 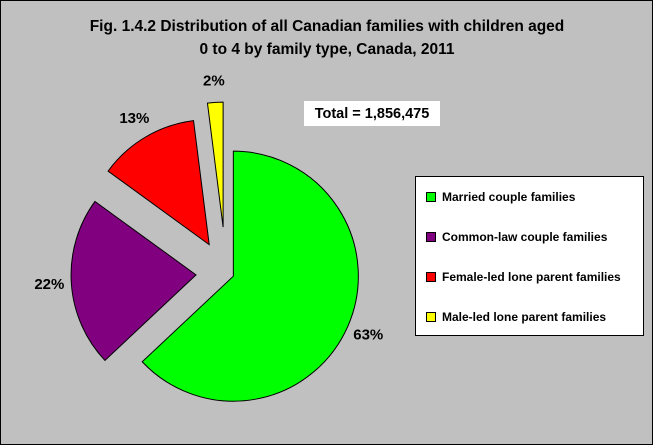 I want to click on legend-item-4: Male-led lone parent families, so click(x=516, y=317).